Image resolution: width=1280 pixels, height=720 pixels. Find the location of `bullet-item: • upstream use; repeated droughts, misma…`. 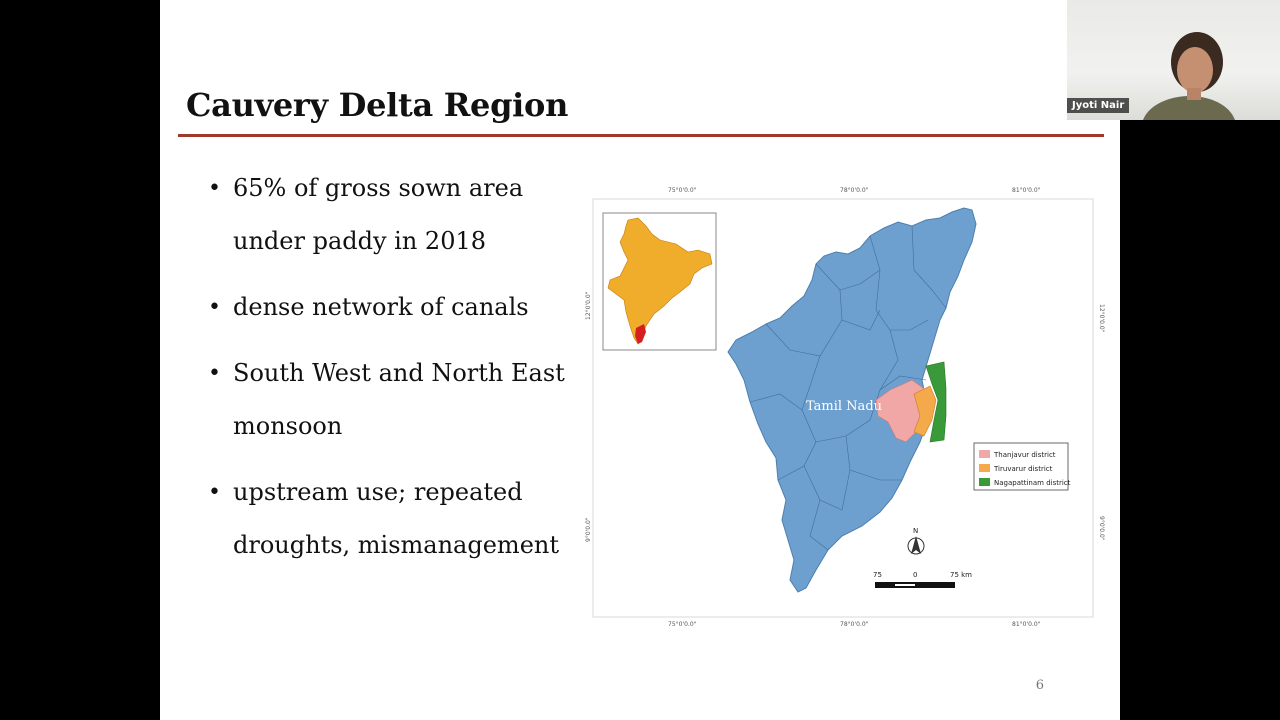

bullet-item: • upstream use; repeated droughts, misma… is located at coordinates (398, 519).